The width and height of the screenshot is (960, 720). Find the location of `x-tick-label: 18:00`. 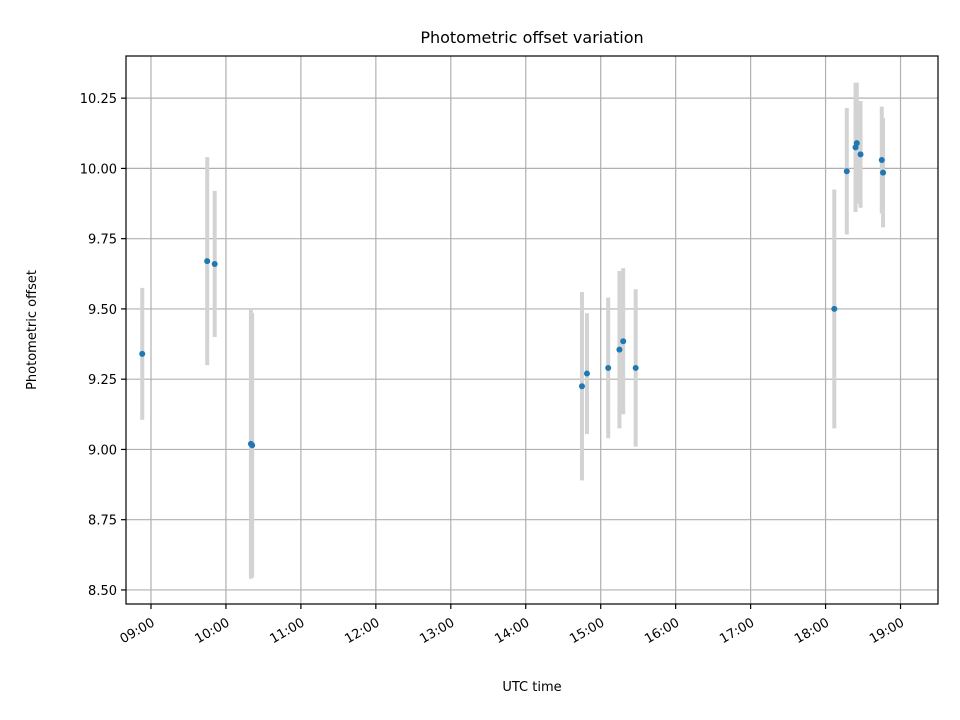

x-tick-label: 18:00 is located at coordinates (812, 631).